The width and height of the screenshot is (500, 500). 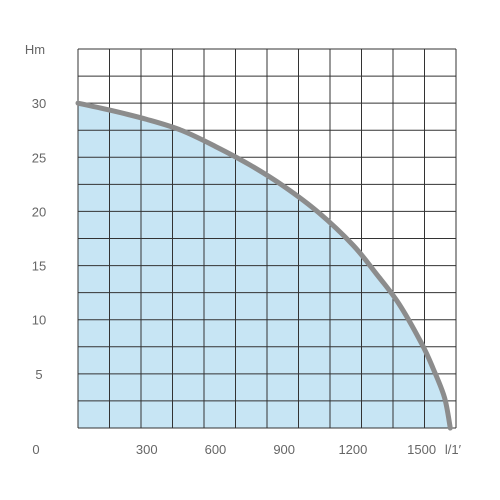 I want to click on y-tick-label: 30, so click(x=39, y=103).